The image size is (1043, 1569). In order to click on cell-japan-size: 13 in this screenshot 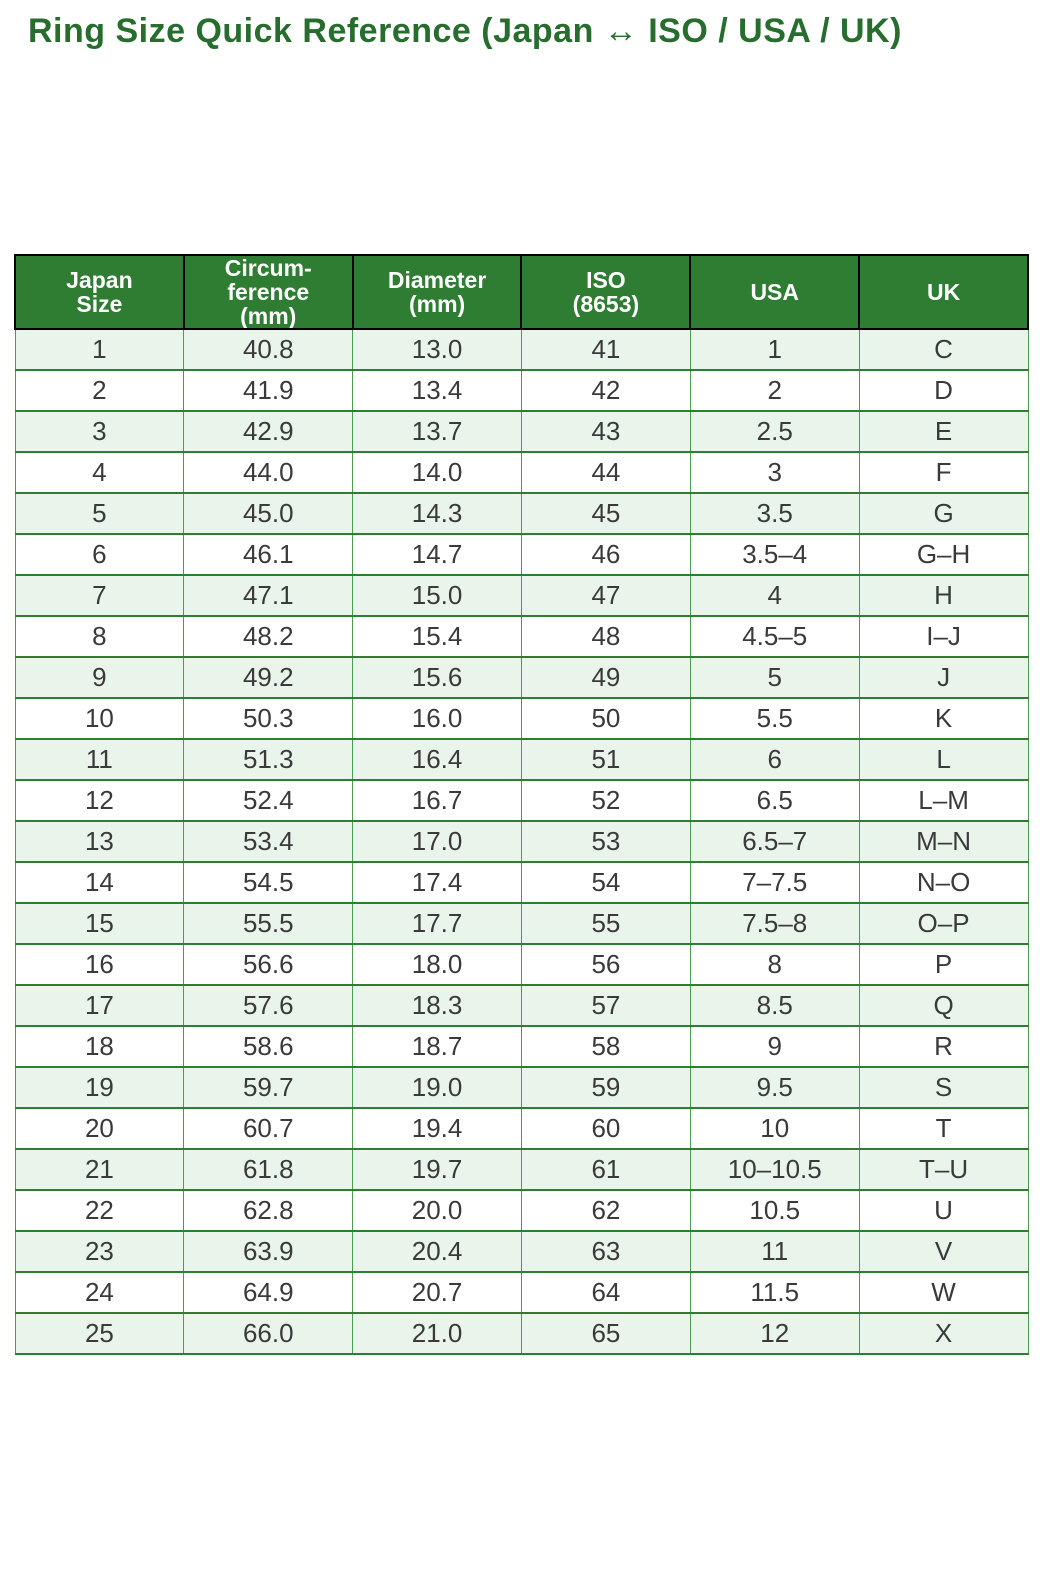, I will do `click(99, 842)`.